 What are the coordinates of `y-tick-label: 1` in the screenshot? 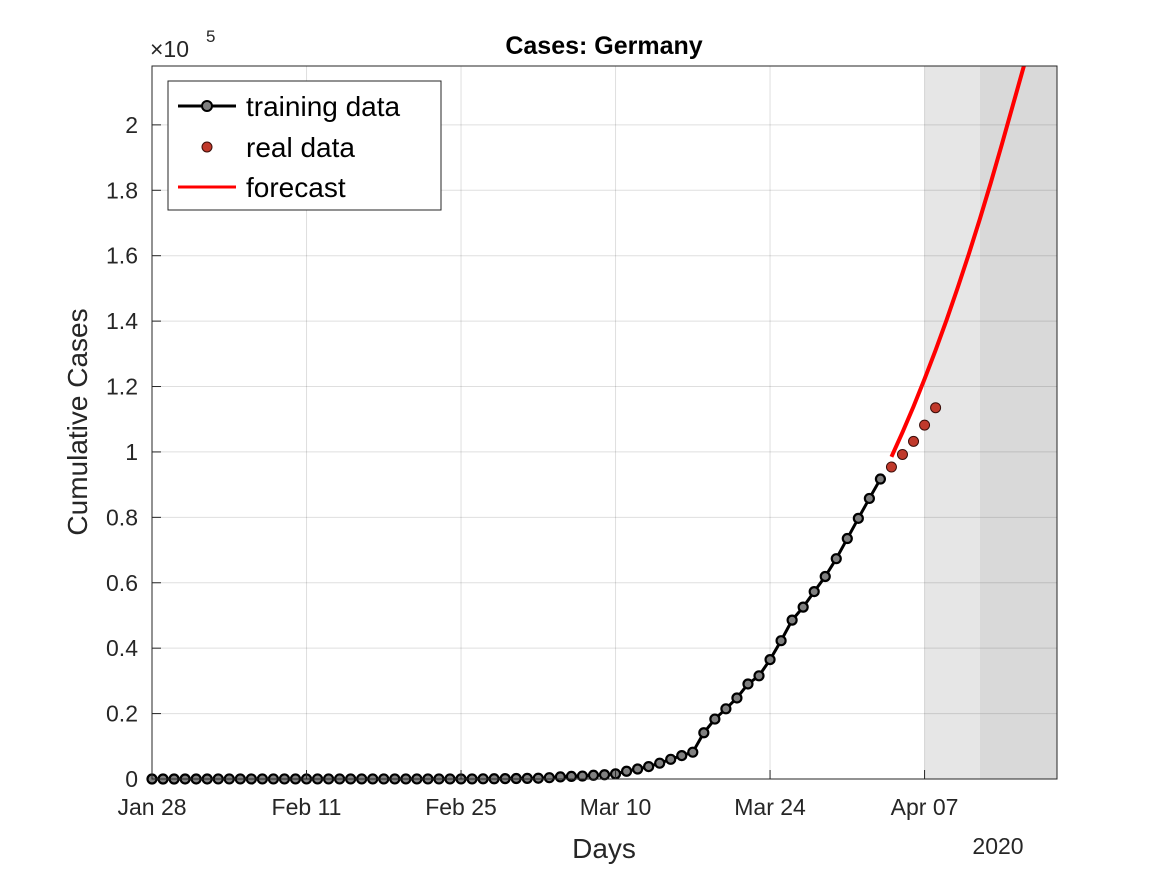 It's located at (131, 452).